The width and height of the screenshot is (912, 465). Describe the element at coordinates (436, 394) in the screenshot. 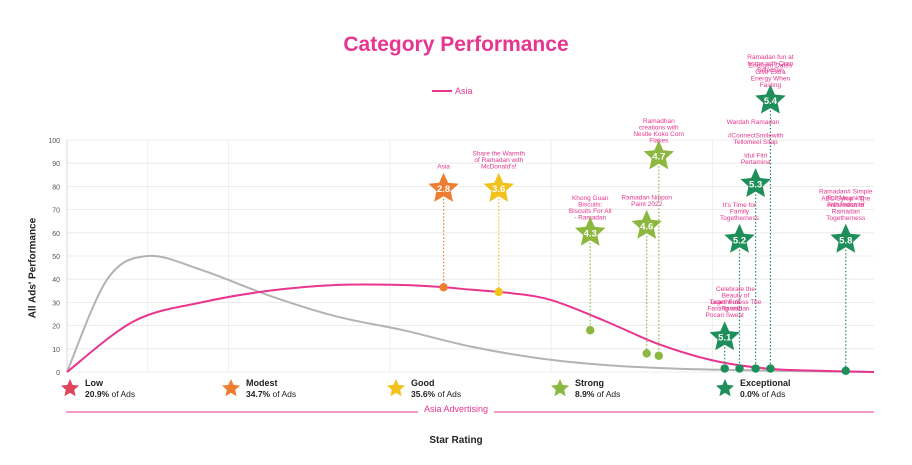

I see `tier-share: 35.6% of Ads` at that location.